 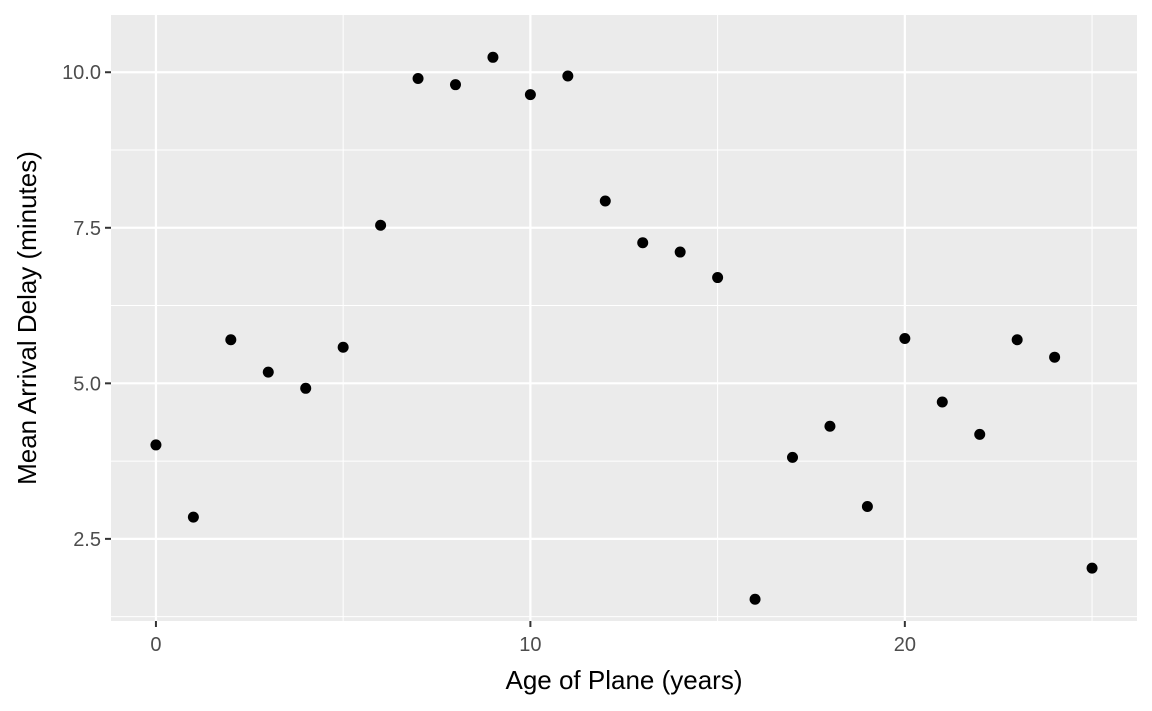 What do you see at coordinates (81, 73) in the screenshot?
I see `y-tick-label: 10.0` at bounding box center [81, 73].